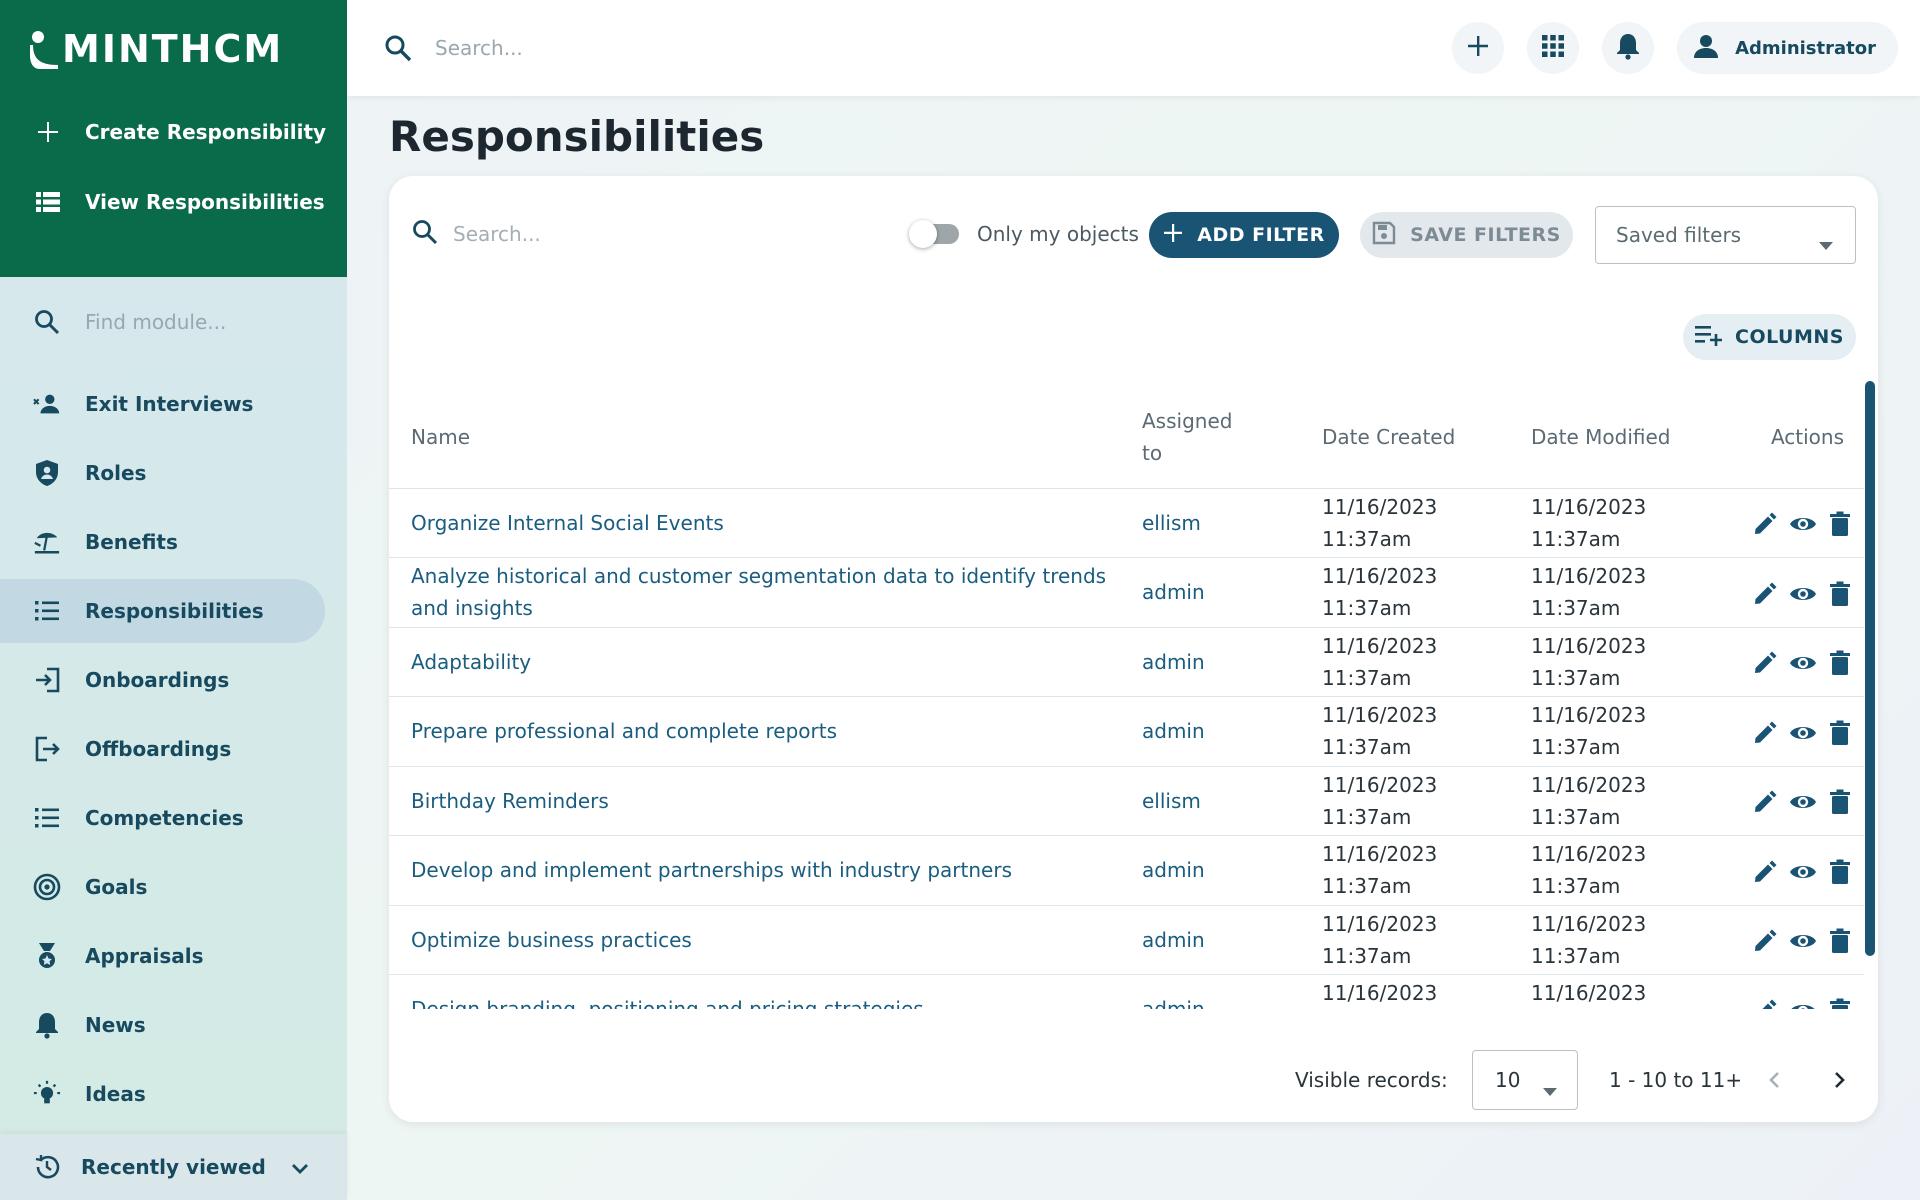  What do you see at coordinates (663, 234) in the screenshot?
I see `list-search-input` at bounding box center [663, 234].